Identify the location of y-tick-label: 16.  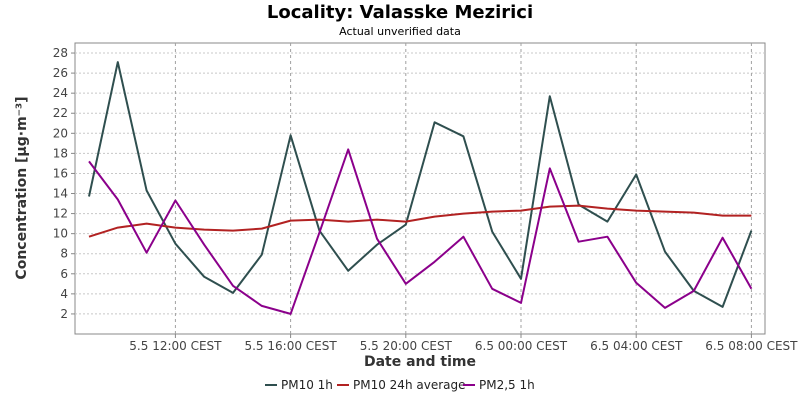
(60, 173).